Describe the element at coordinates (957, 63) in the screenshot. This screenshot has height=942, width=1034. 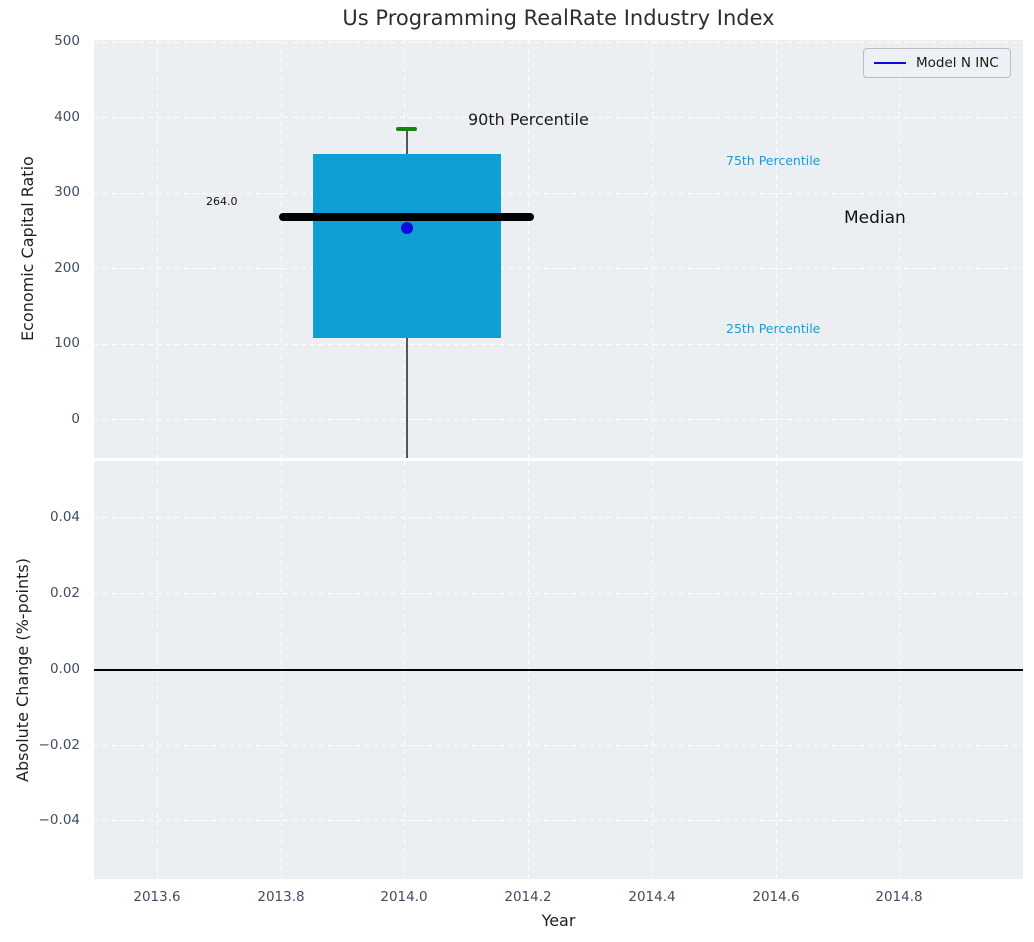
I see `legend-label: Model N INC` at that location.